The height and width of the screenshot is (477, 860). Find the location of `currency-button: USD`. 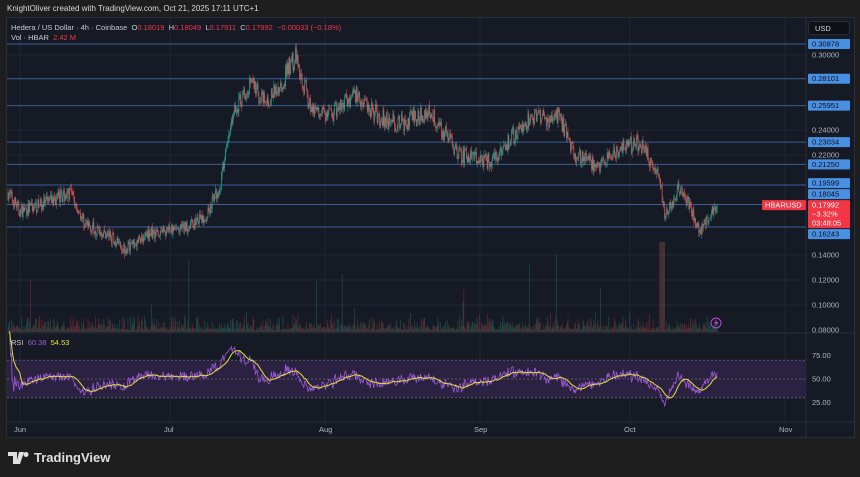

currency-button: USD is located at coordinates (829, 28).